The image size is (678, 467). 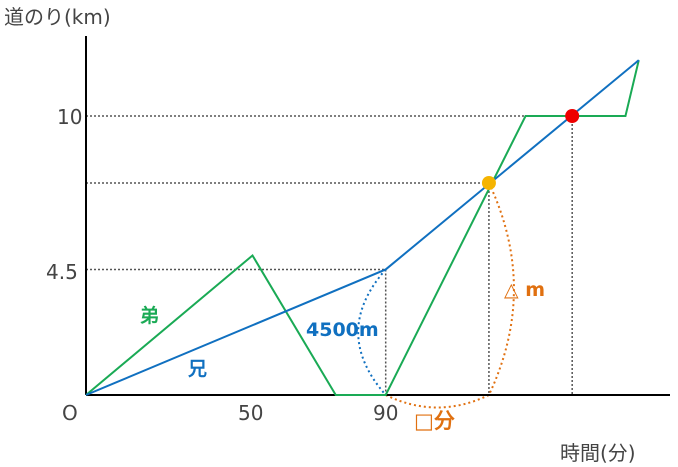 What do you see at coordinates (70, 413) in the screenshot?
I see `origin-label: O` at bounding box center [70, 413].